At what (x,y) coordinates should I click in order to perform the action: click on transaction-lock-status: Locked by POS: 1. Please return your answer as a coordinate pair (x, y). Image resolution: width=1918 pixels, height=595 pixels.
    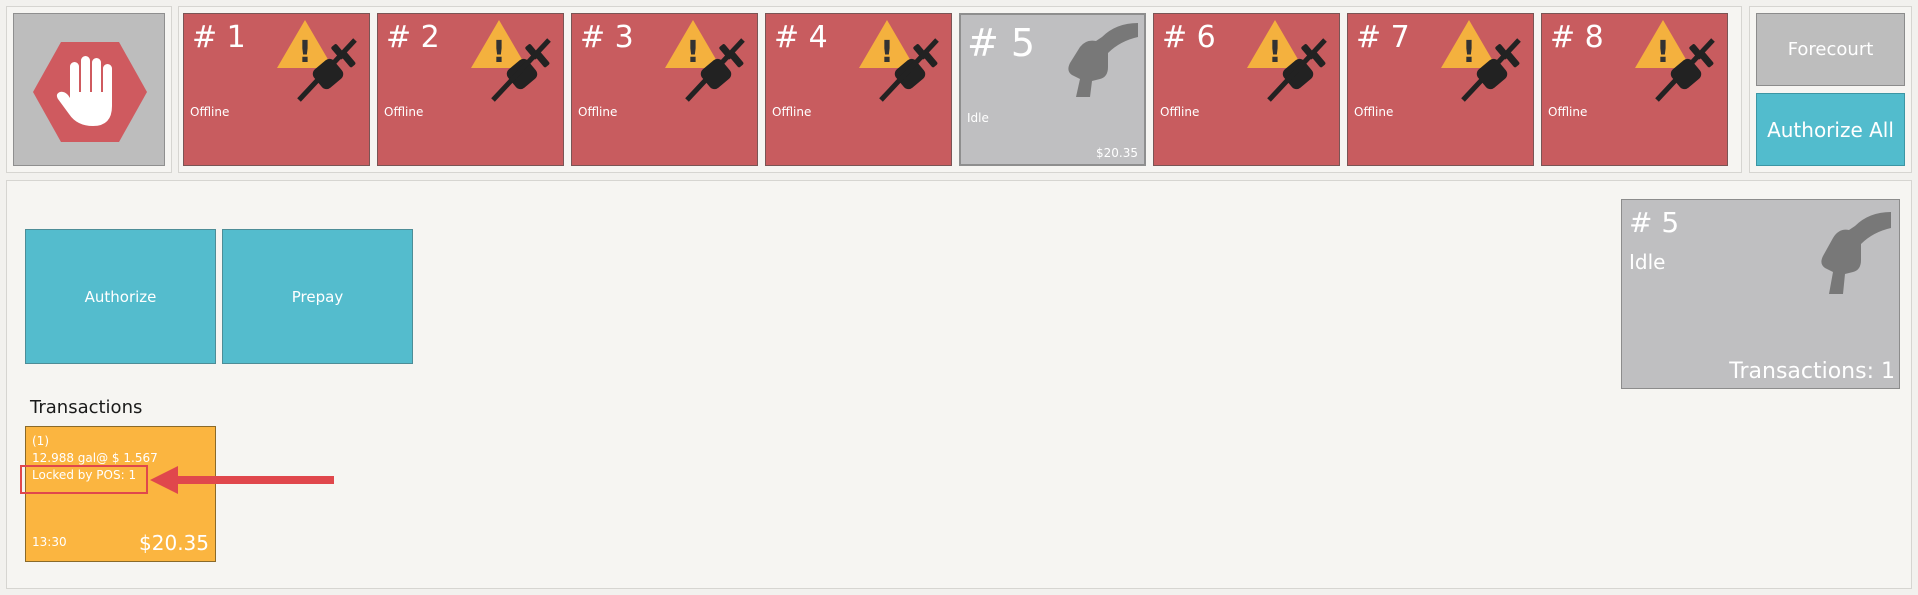
    Looking at the image, I should click on (84, 475).